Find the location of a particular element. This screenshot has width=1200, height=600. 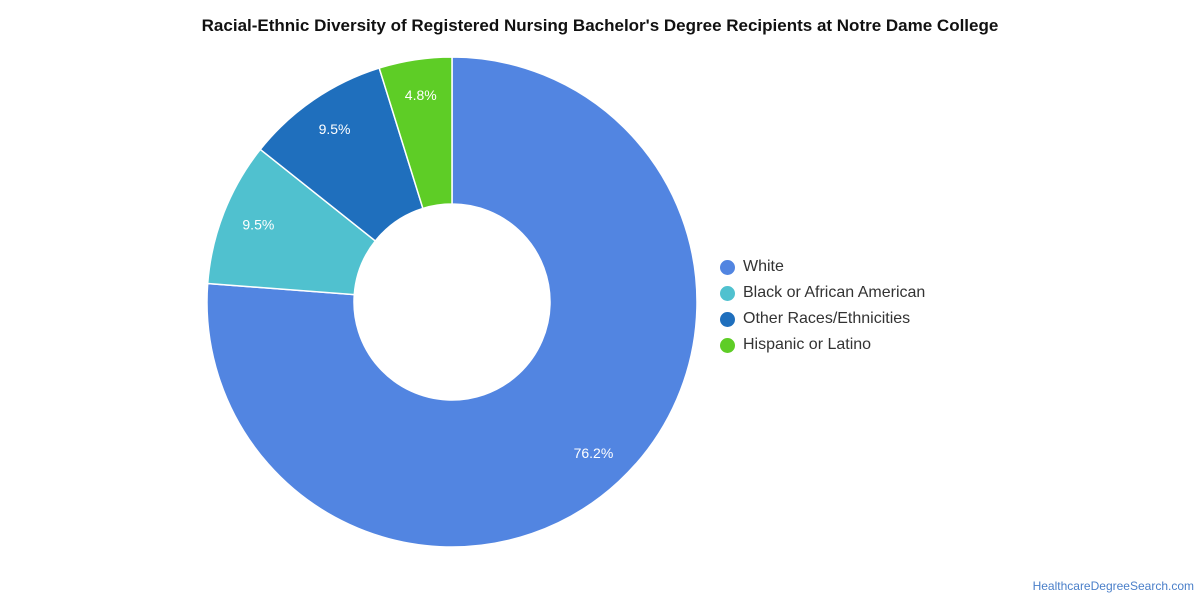

legend-item: White is located at coordinates (822, 267).